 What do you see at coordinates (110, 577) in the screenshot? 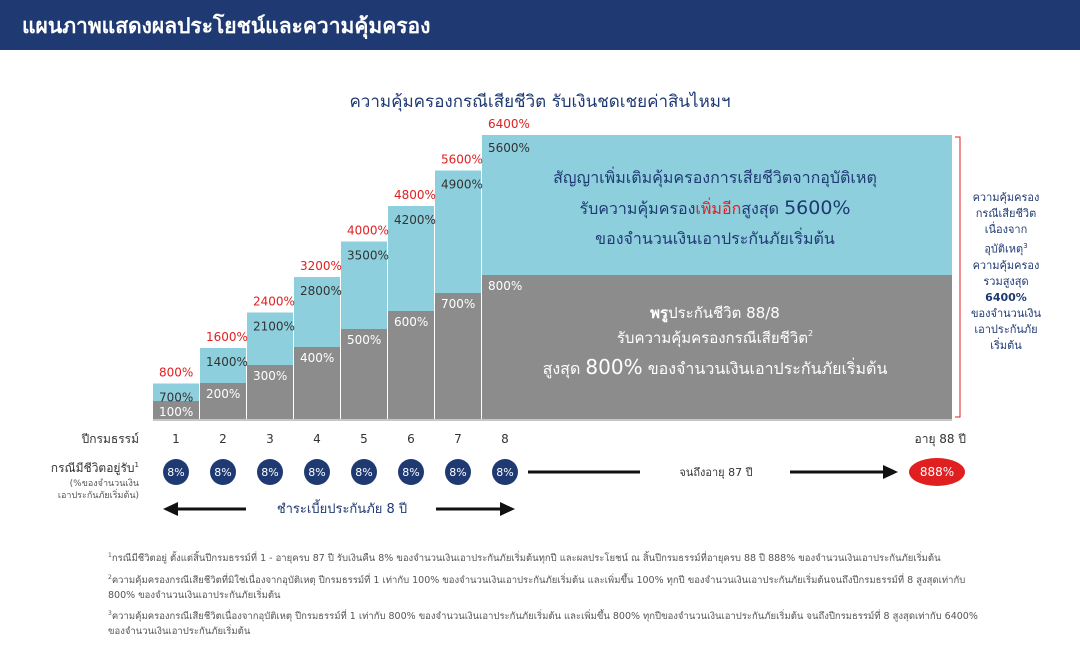
I see `footnote-sup: 2` at bounding box center [110, 577].